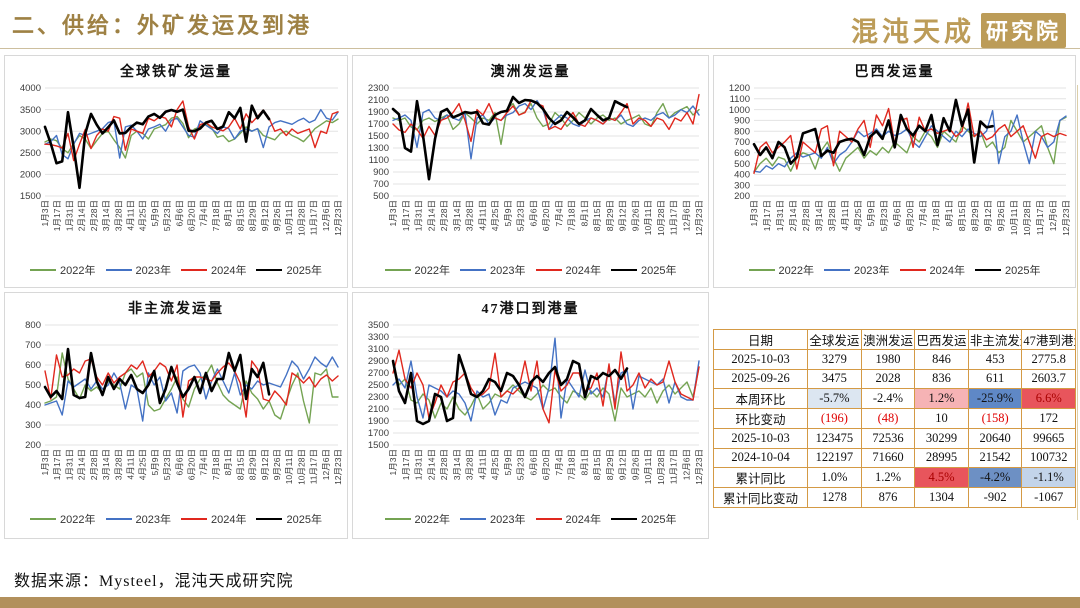 This screenshot has width=1080, height=608. What do you see at coordinates (888, 378) in the screenshot?
I see `table-cell: 2028` at bounding box center [888, 378].